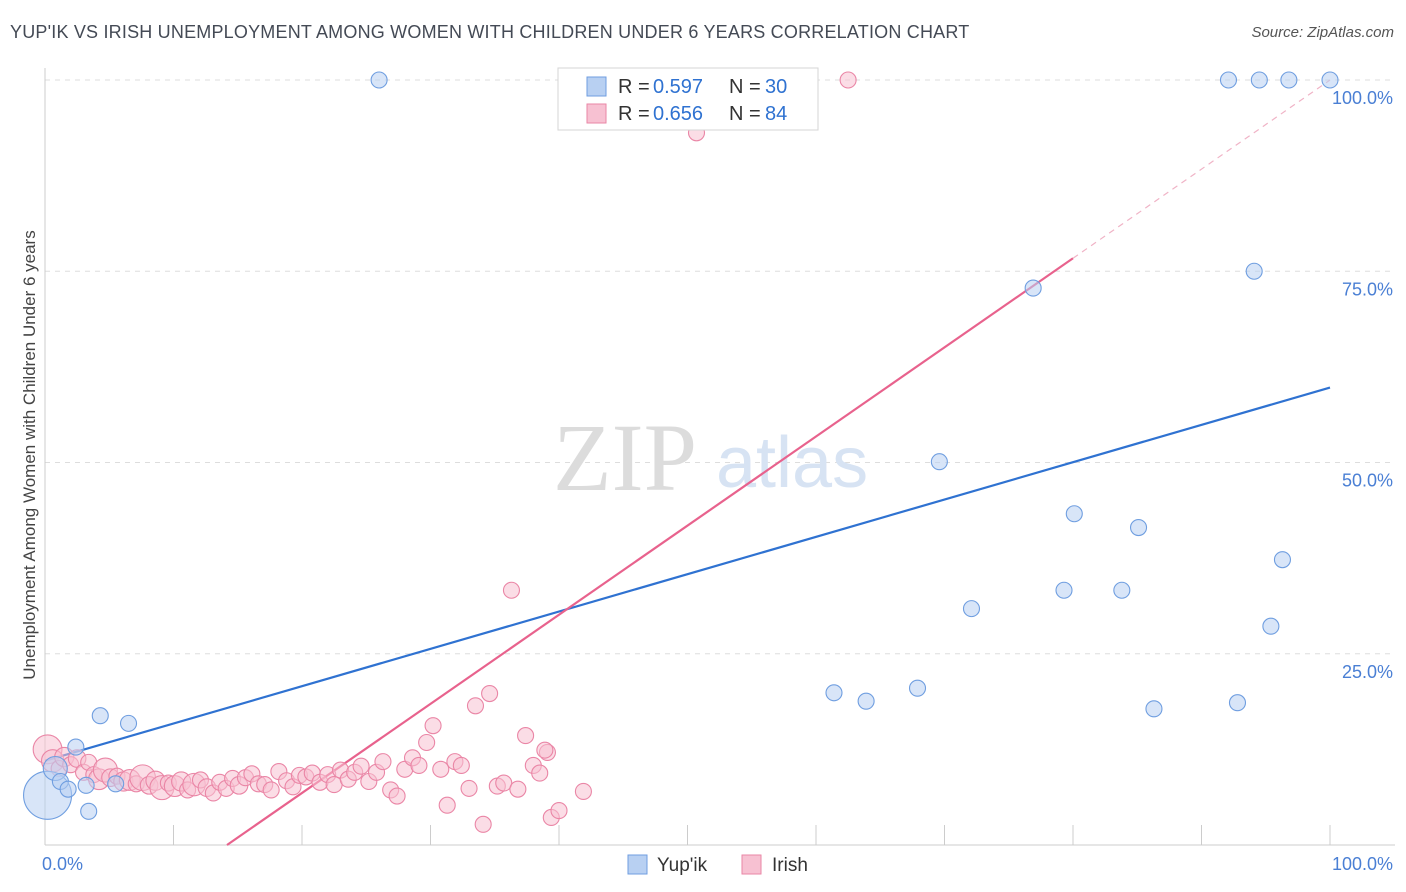  I want to click on bottom-legend-label-yupik: Yup'ik, so click(682, 865).